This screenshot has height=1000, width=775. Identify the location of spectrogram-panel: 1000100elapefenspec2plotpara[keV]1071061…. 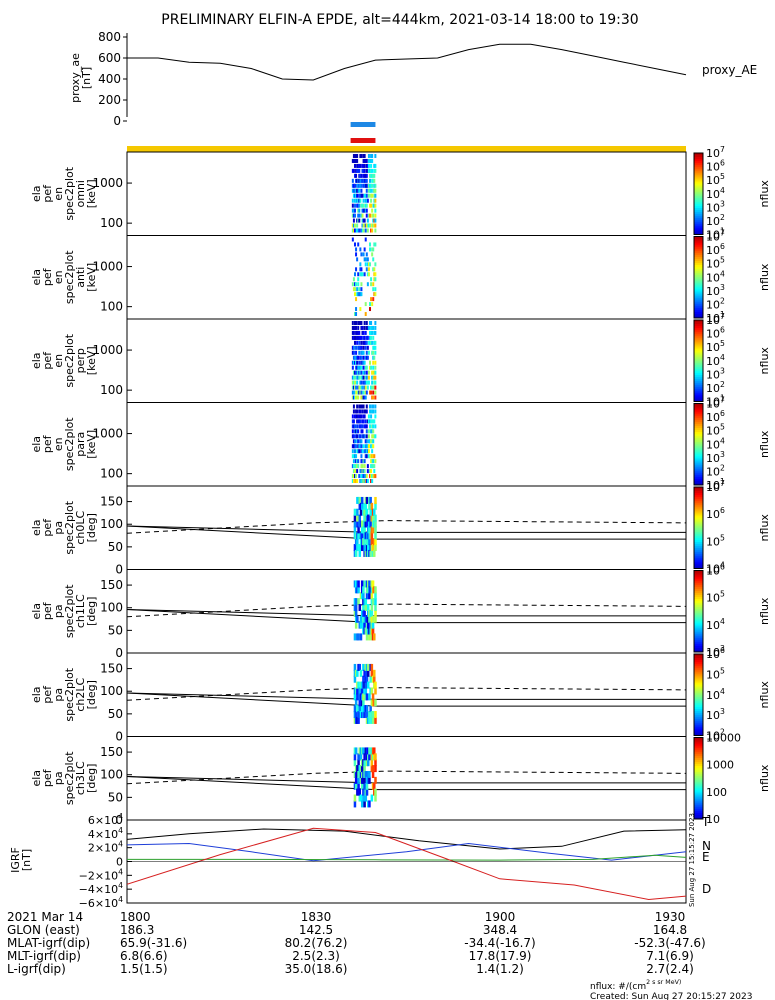
(400, 444).